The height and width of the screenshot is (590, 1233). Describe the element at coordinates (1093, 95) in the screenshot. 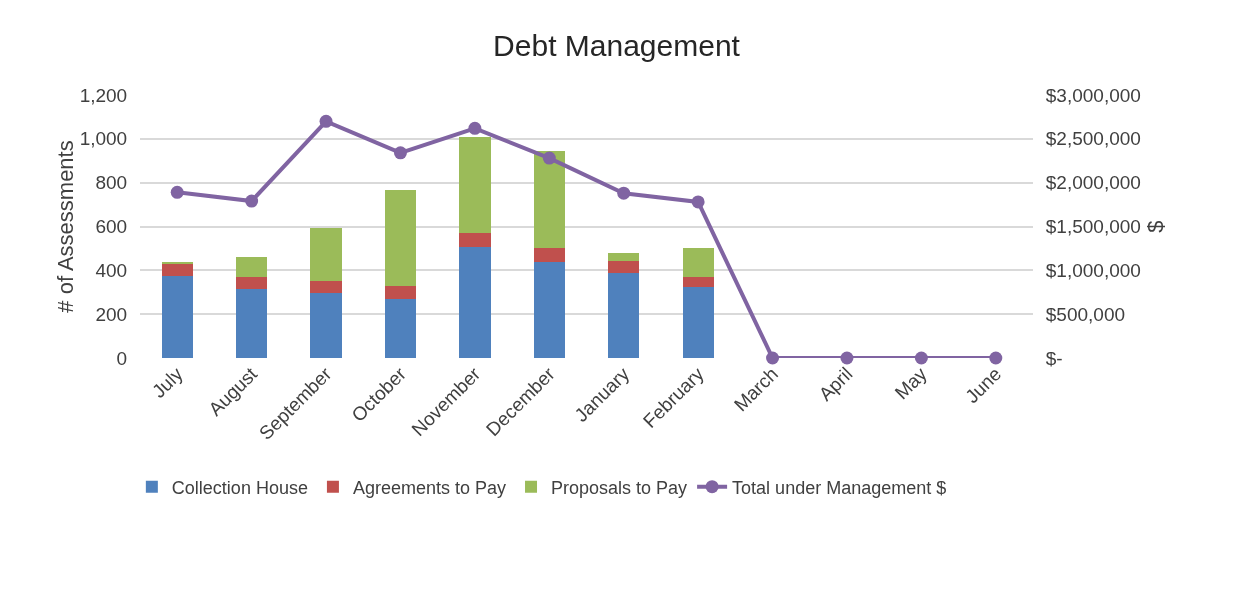

I see `y2-tick-label: $3,000,000` at that location.